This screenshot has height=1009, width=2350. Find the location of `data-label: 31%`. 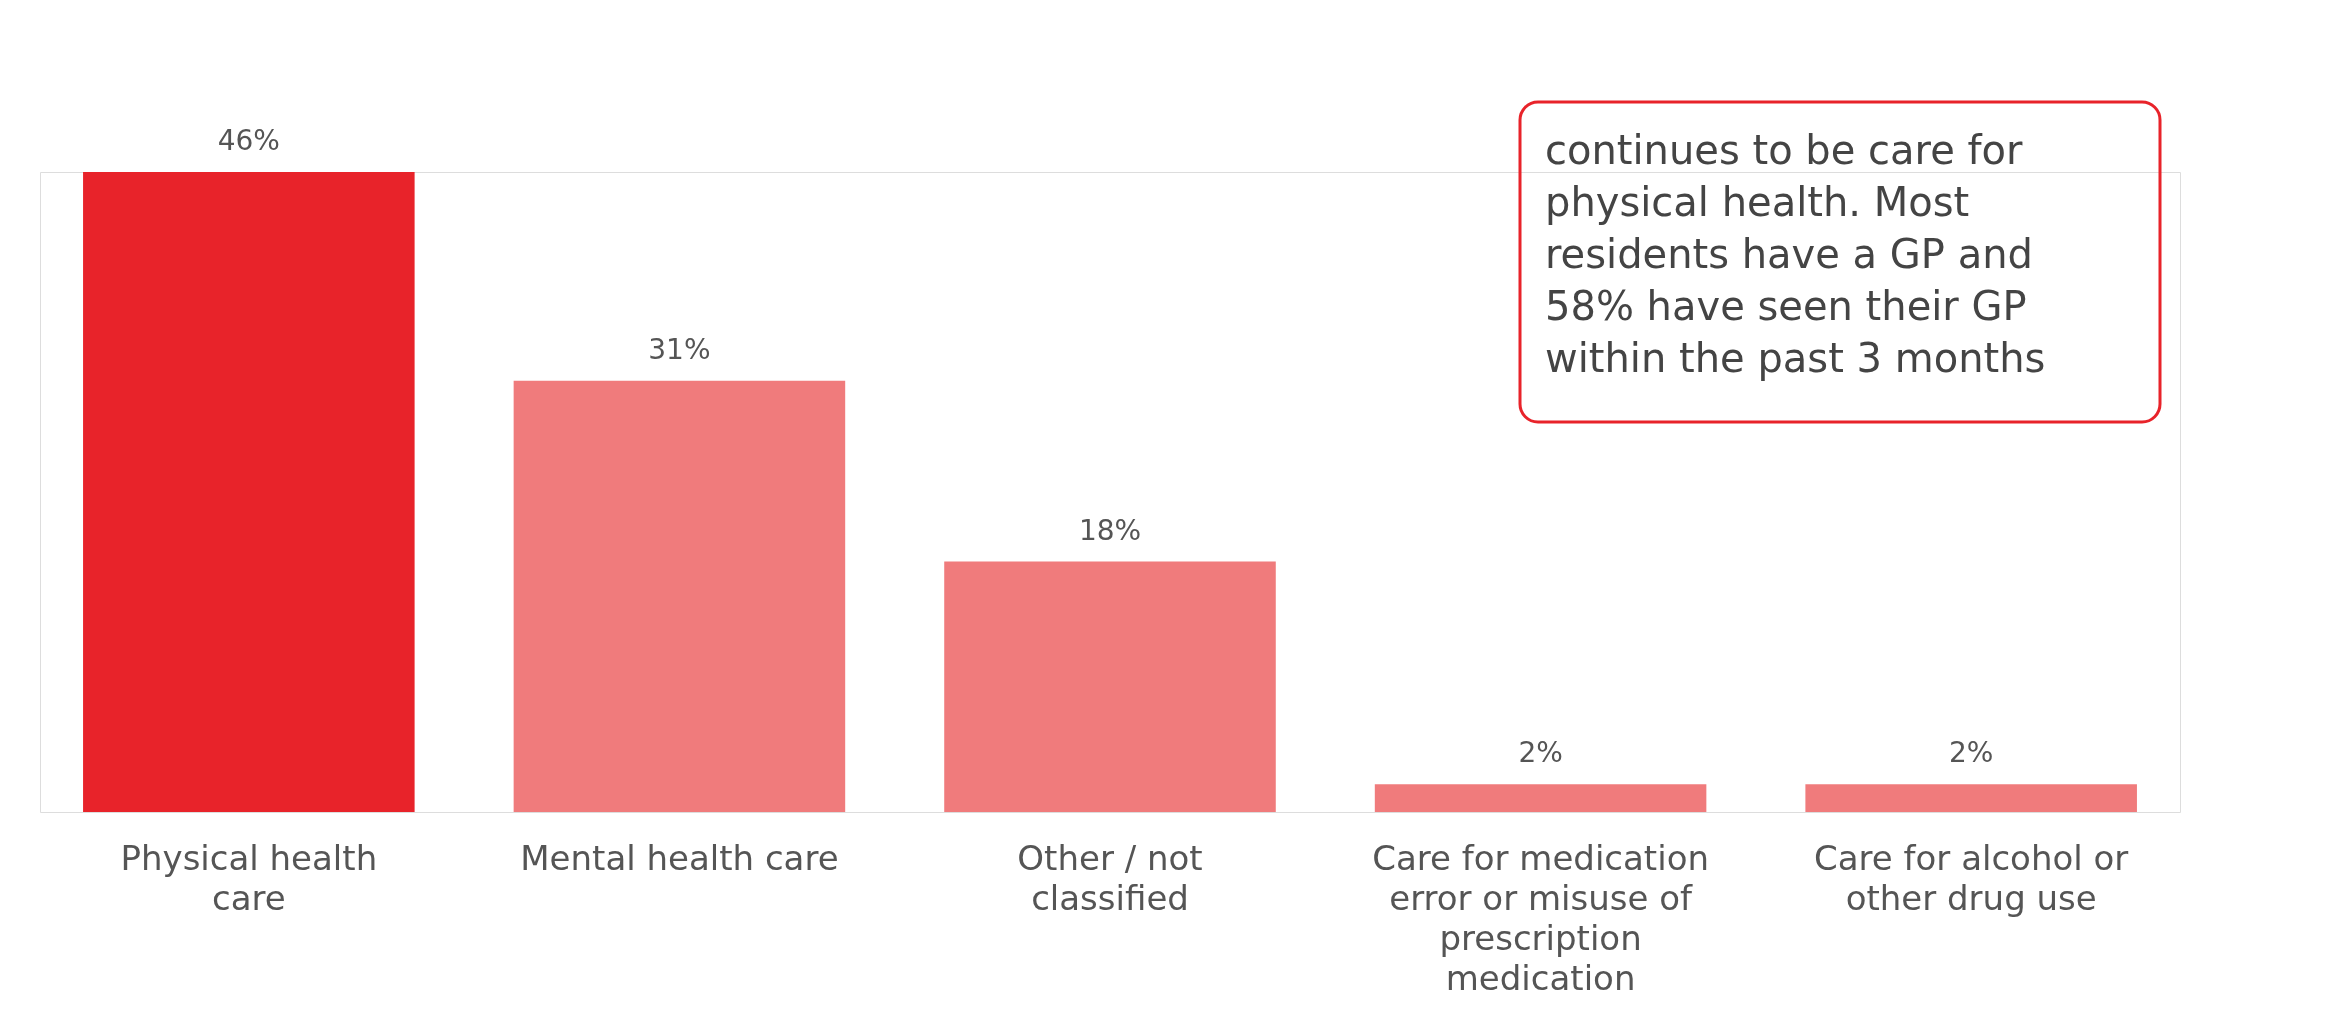

data-label: 31% is located at coordinates (679, 349).